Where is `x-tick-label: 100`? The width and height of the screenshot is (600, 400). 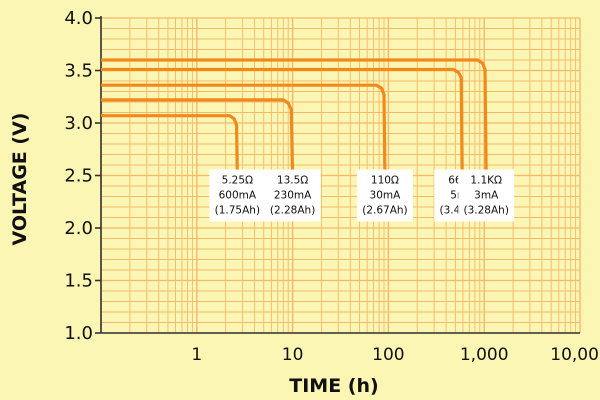
x-tick-label: 100 is located at coordinates (388, 355).